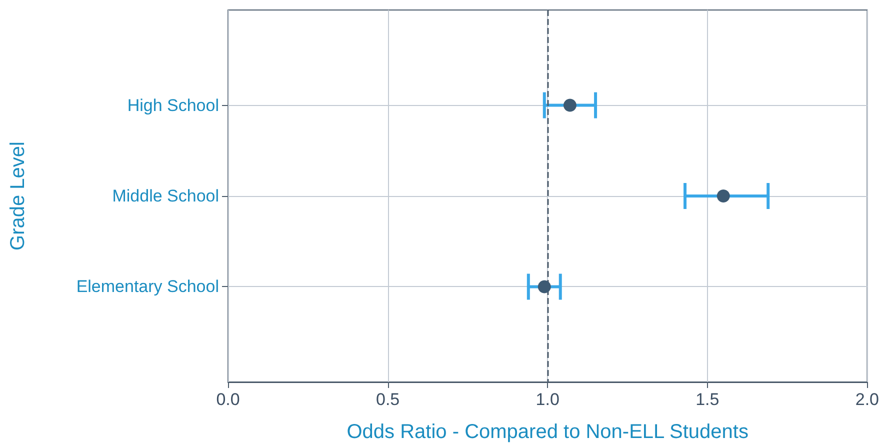  Describe the element at coordinates (708, 399) in the screenshot. I see `x-tick-label: 1.5` at that location.